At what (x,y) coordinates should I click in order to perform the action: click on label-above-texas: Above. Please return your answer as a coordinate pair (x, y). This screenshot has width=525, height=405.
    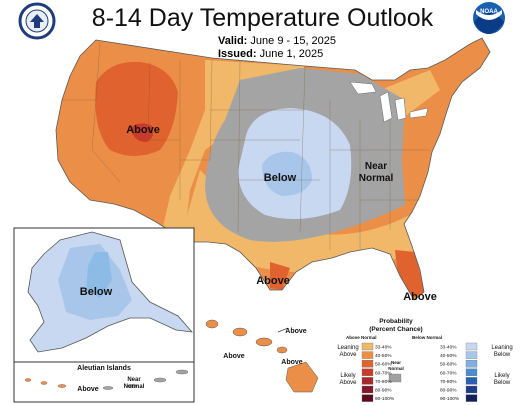
    Looking at the image, I should click on (273, 281).